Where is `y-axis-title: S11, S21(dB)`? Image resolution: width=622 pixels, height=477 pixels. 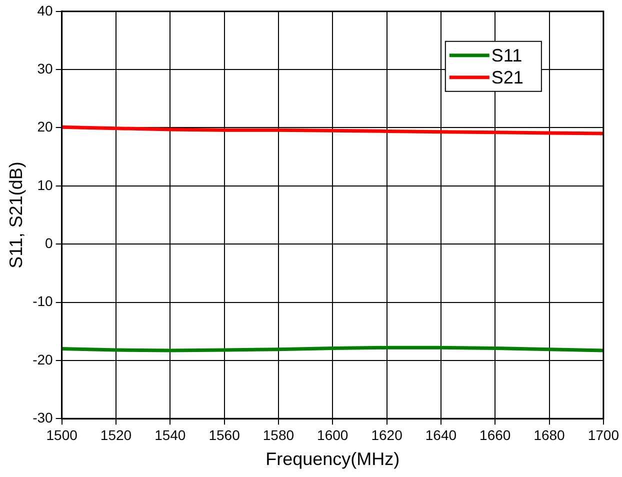
y-axis-title: S11, S21(dB) is located at coordinates (16, 215).